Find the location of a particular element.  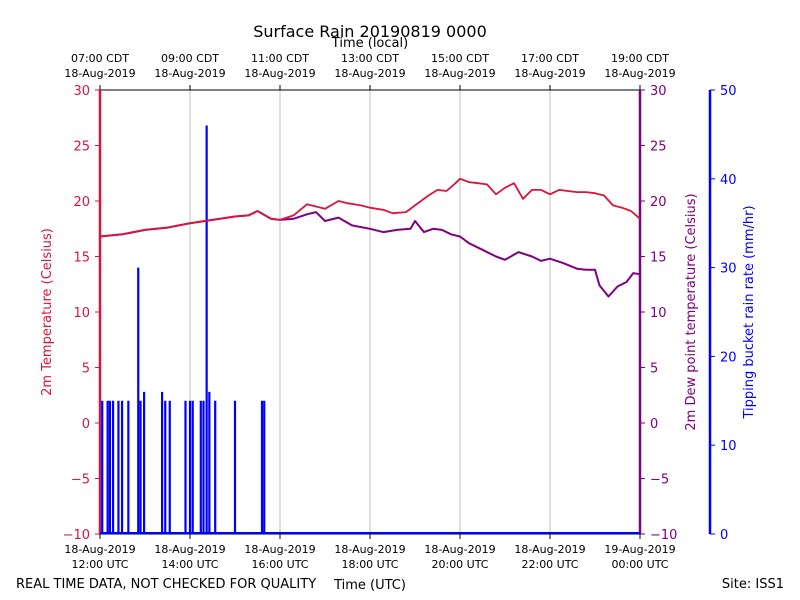

bottom-tick-time: 18:00 UTC is located at coordinates (369, 564).